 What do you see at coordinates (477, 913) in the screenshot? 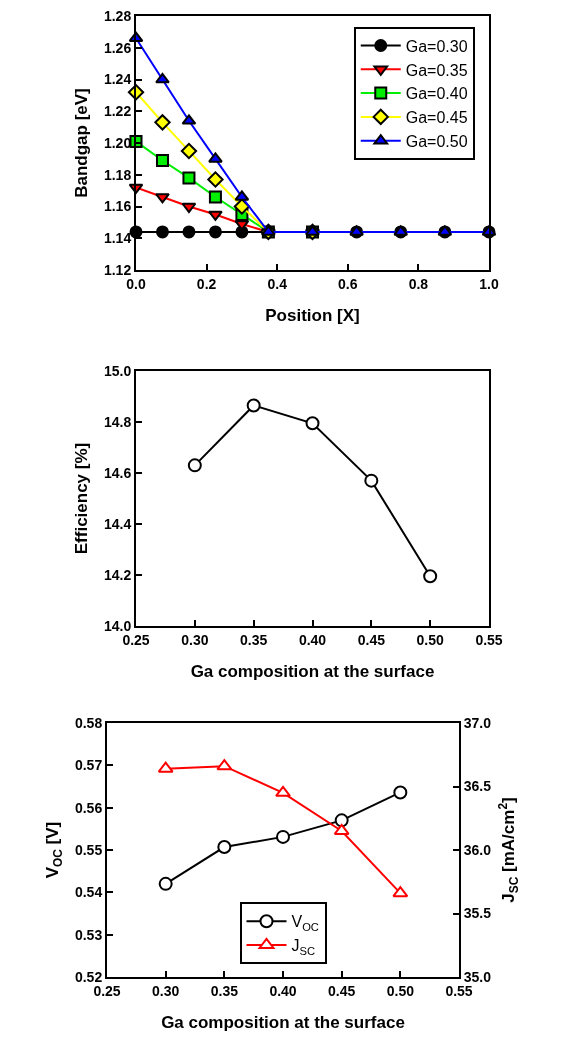
I see `y2-tick-label: 35.5` at bounding box center [477, 913].